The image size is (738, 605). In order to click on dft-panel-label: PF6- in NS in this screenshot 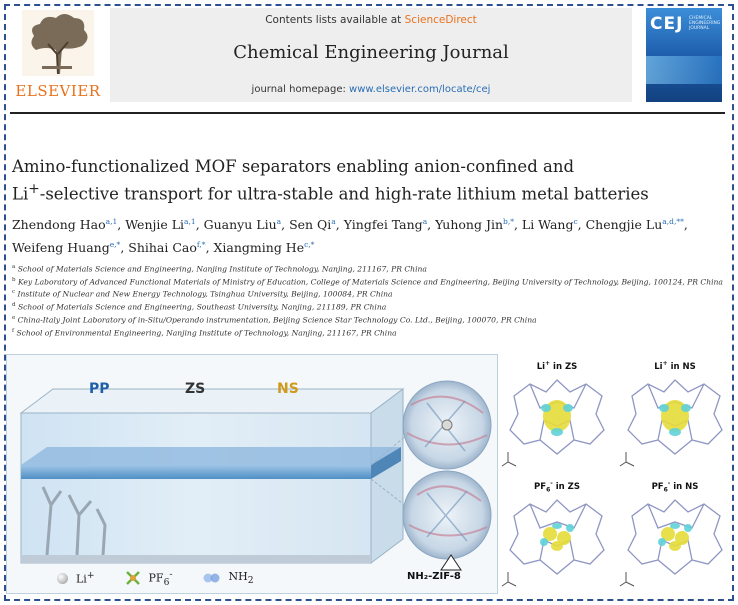, I will do `click(675, 487)`.